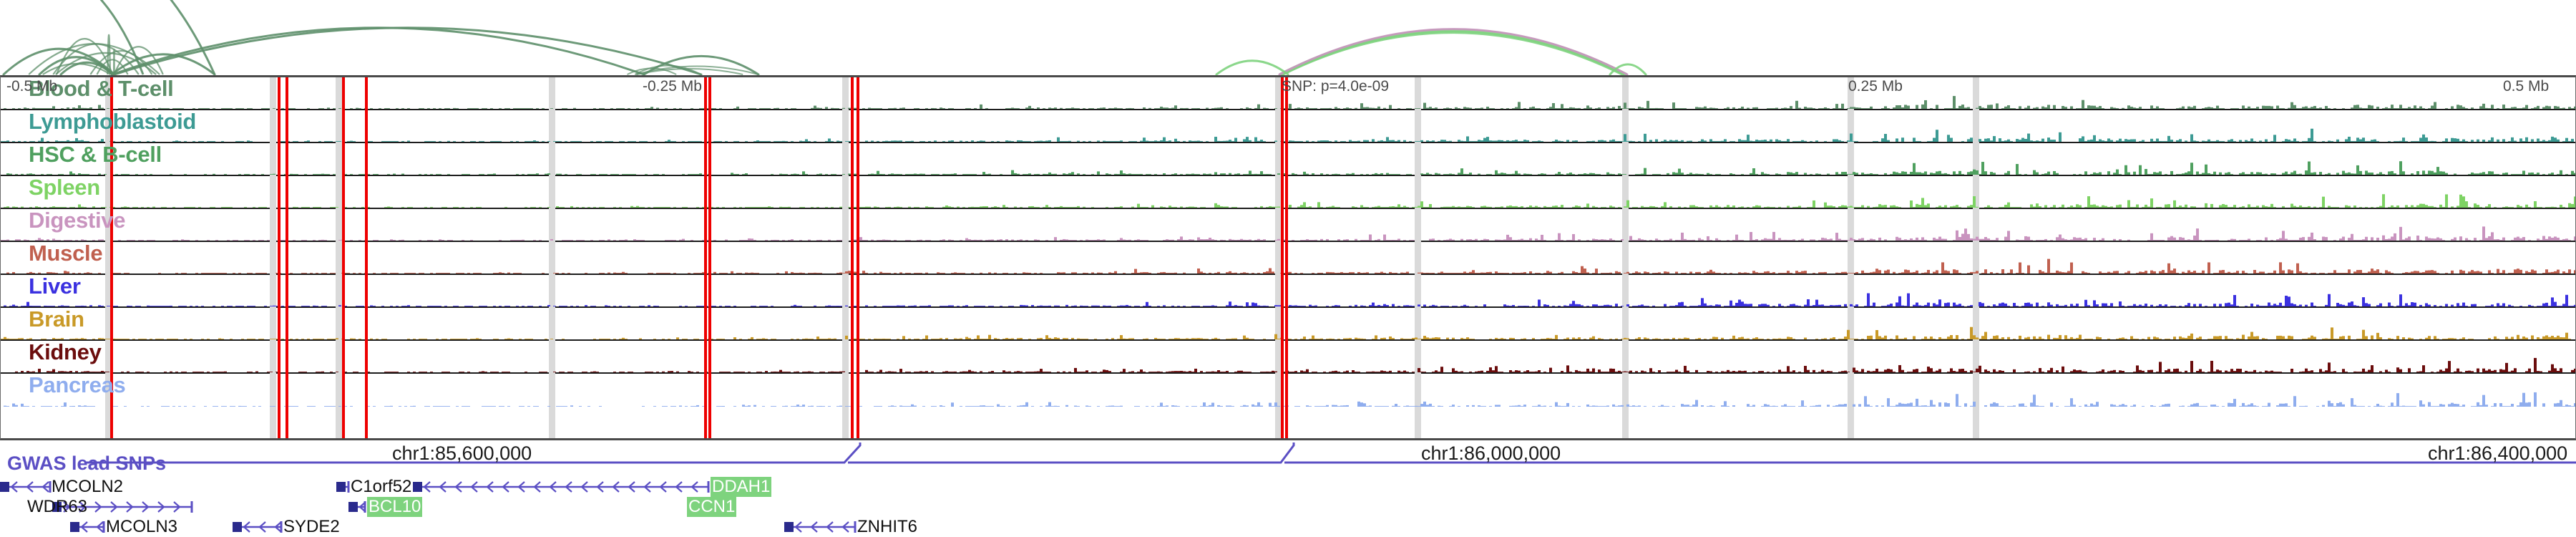  Describe the element at coordinates (66, 254) in the screenshot. I see `track-label-muscle: Muscle` at that location.